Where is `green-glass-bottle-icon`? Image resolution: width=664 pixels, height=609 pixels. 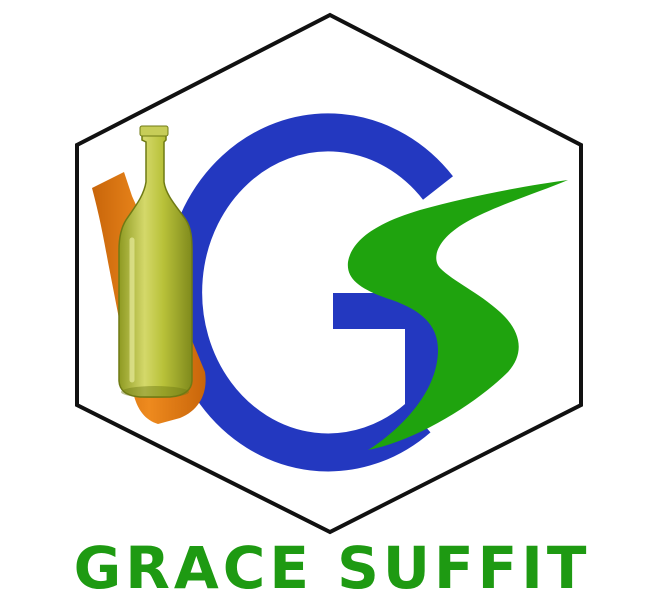 green-glass-bottle-icon is located at coordinates (155, 261).